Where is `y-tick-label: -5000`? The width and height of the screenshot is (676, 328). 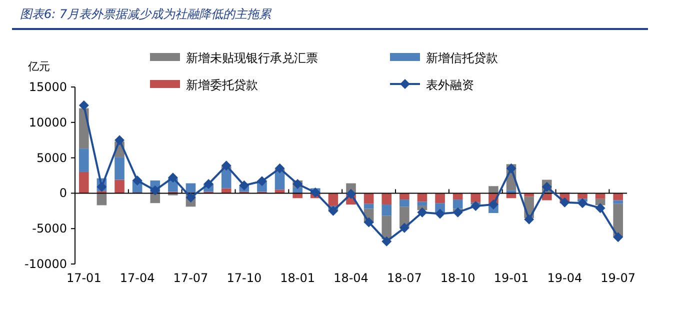 y-tick-label: -5000 is located at coordinates (49, 229).